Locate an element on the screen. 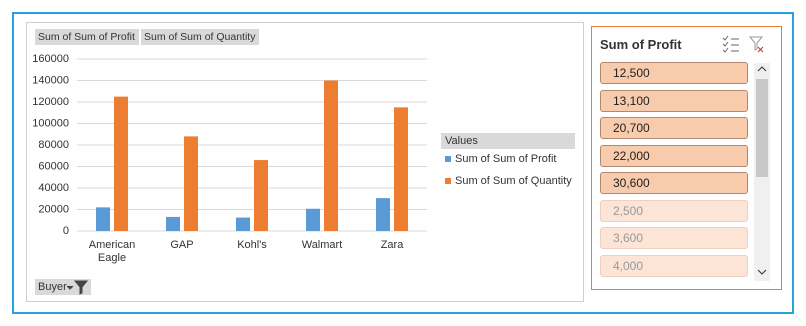  y-tick-label: 20000 is located at coordinates (53, 209).